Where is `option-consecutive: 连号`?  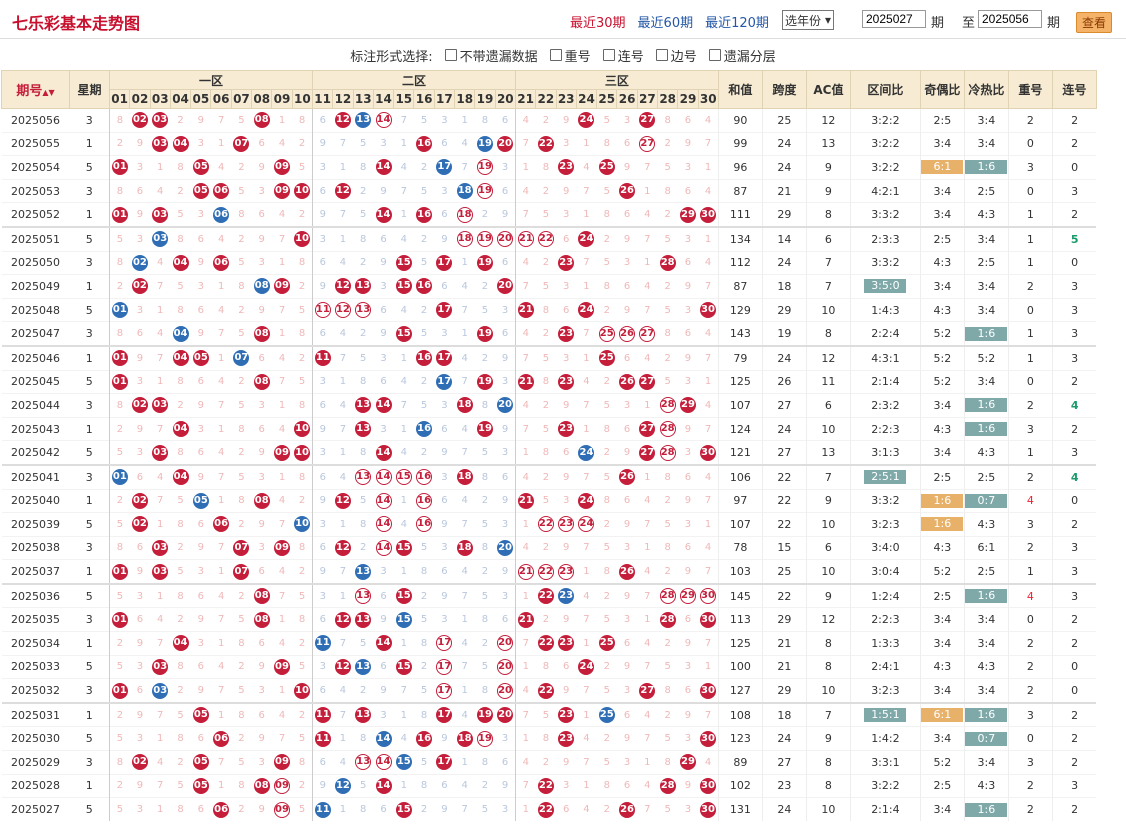
option-consecutive: 连号 is located at coordinates (623, 55).